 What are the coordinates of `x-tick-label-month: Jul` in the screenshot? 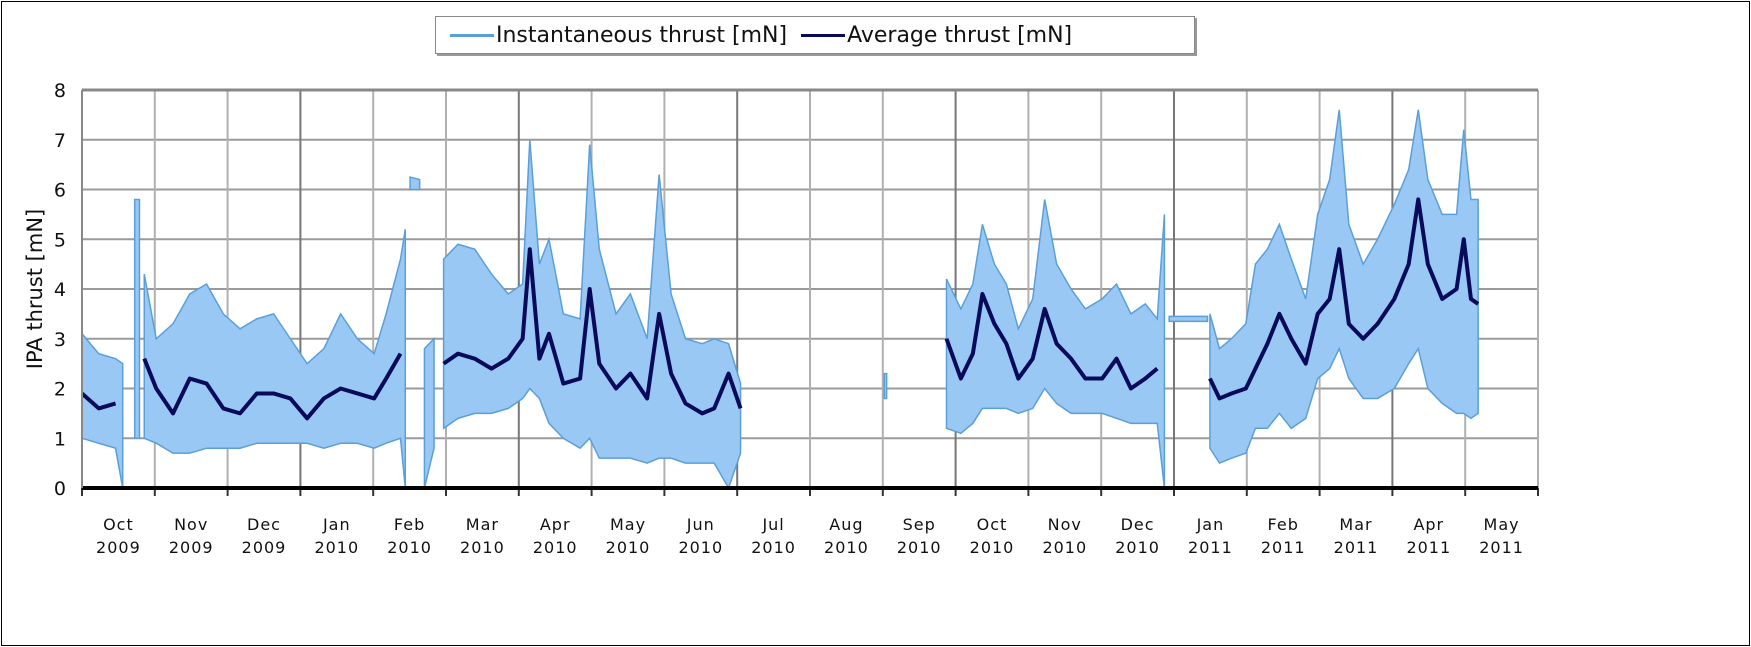 It's located at (772, 524).